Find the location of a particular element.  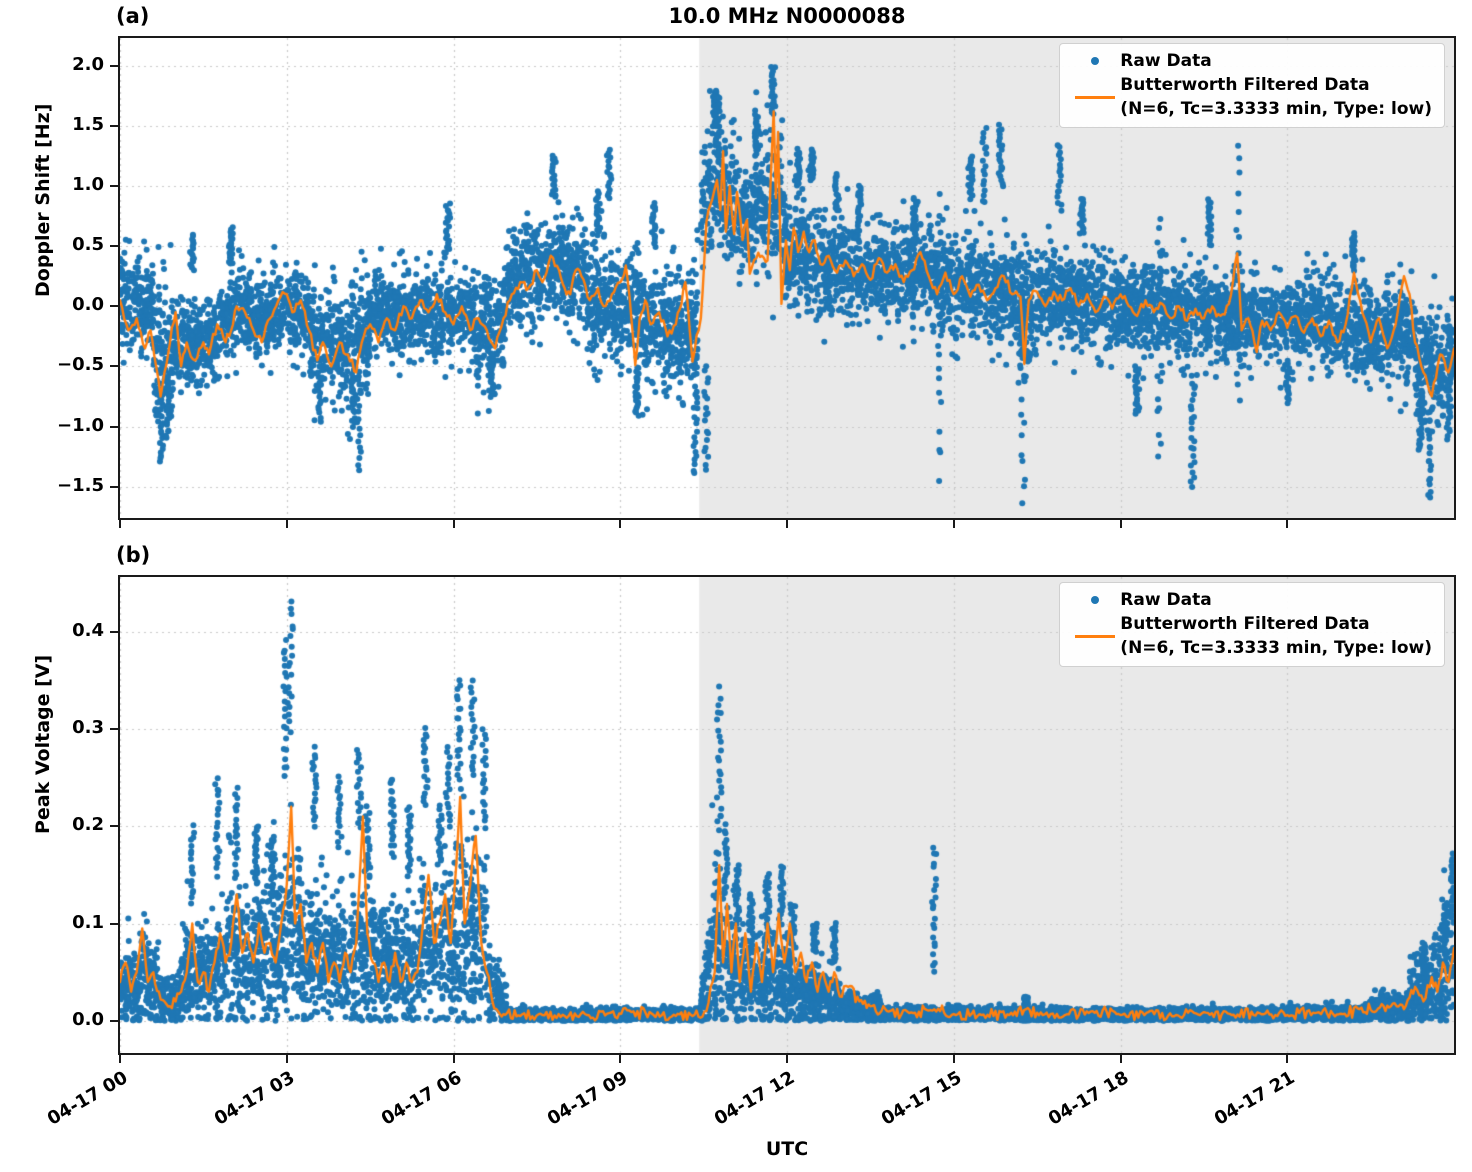

panel-a-y-tick-label: −0.5 is located at coordinates (80, 364).